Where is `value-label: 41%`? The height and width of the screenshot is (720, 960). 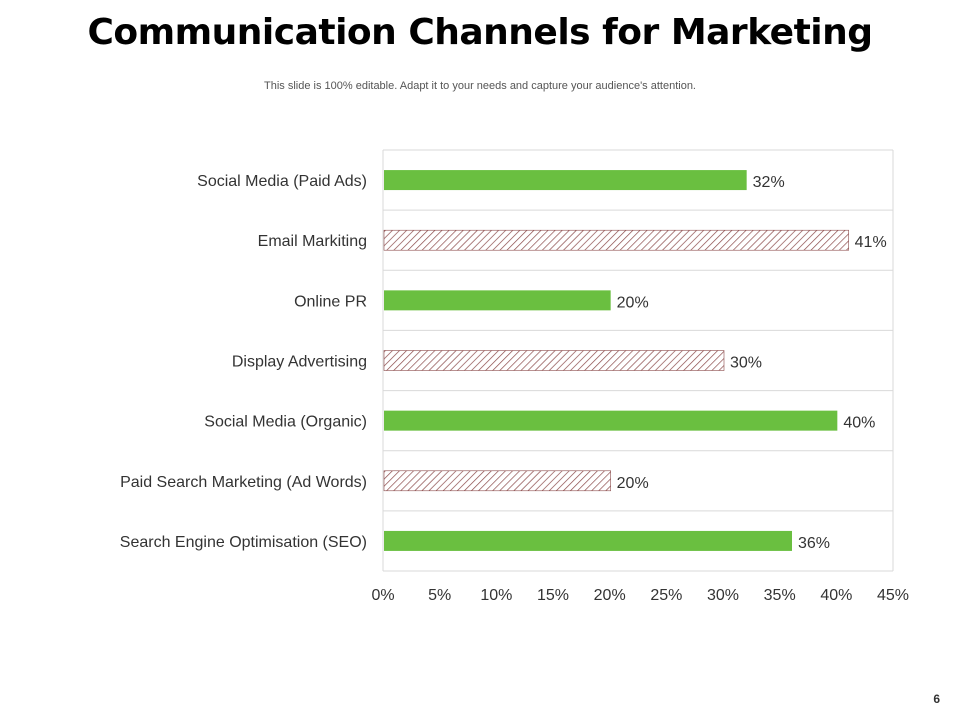 value-label: 41% is located at coordinates (871, 242).